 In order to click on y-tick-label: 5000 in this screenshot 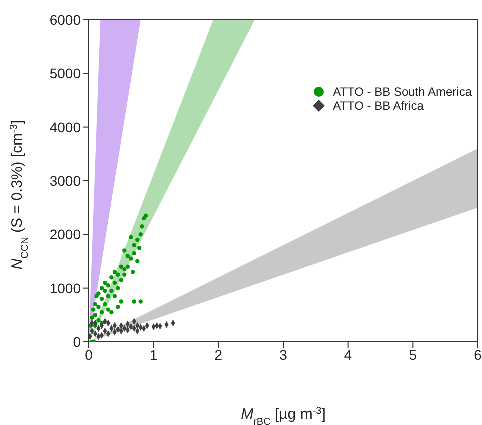, I will do `click(66, 74)`.